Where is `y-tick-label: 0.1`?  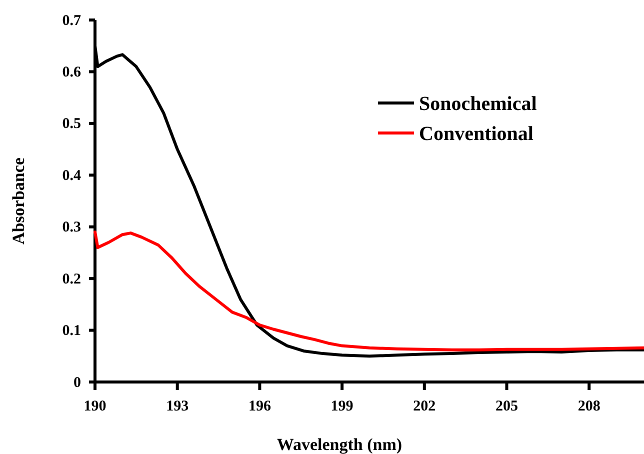
y-tick-label: 0.1 is located at coordinates (71, 331).